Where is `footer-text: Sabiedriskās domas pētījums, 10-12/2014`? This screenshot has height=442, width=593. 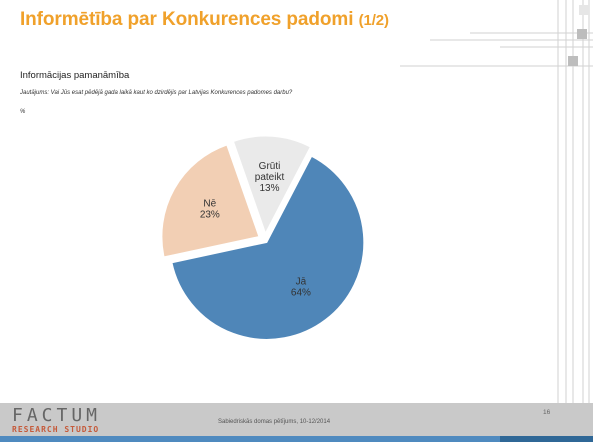 footer-text: Sabiedriskās domas pētījums, 10-12/2014 is located at coordinates (274, 422).